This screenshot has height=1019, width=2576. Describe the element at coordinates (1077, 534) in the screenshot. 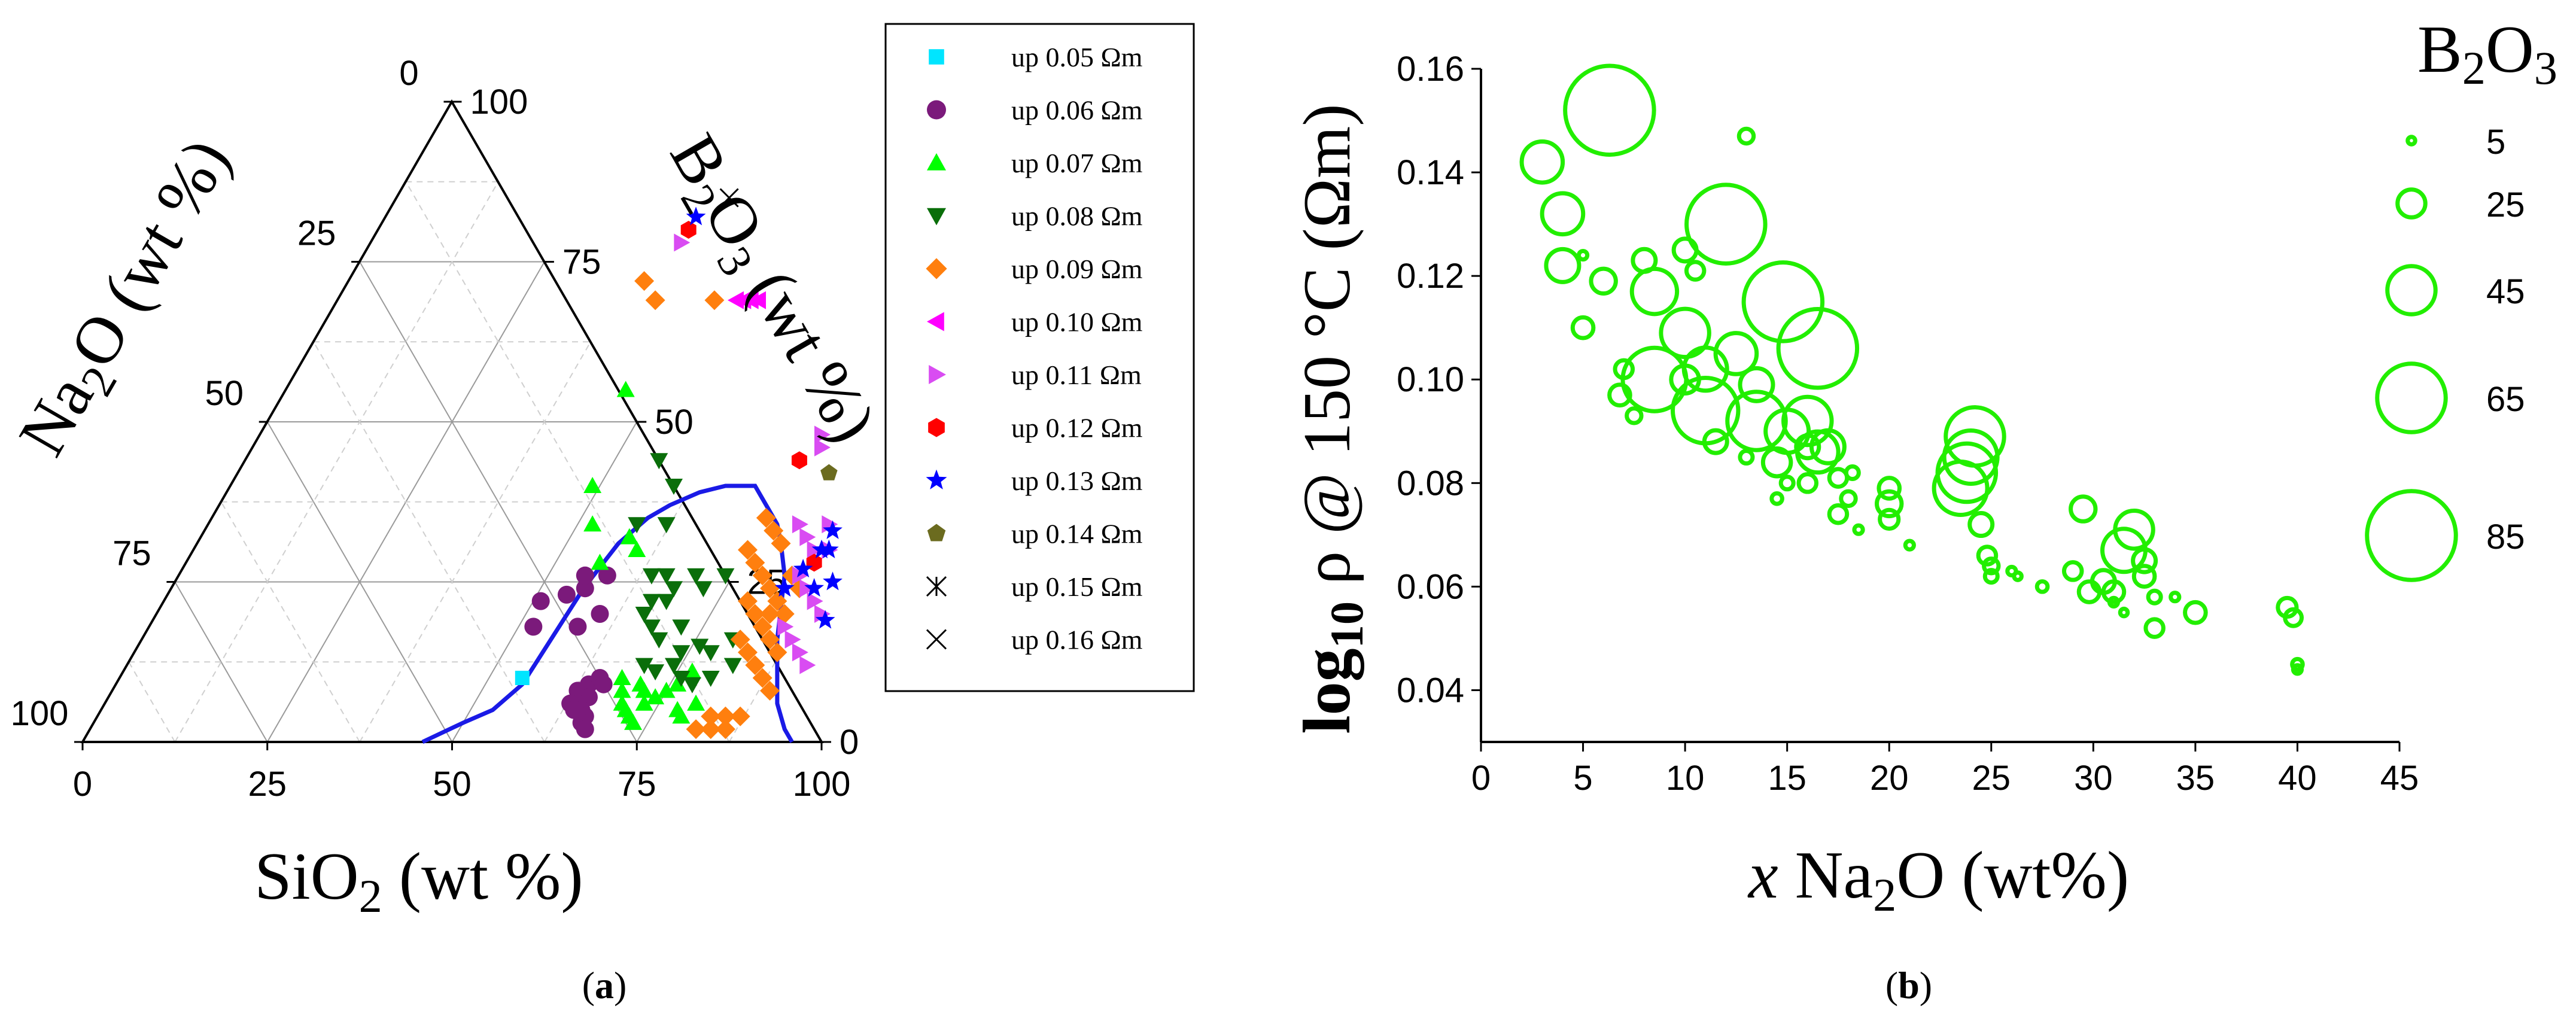

I see `legend-label: up 0.14 Ωm` at that location.